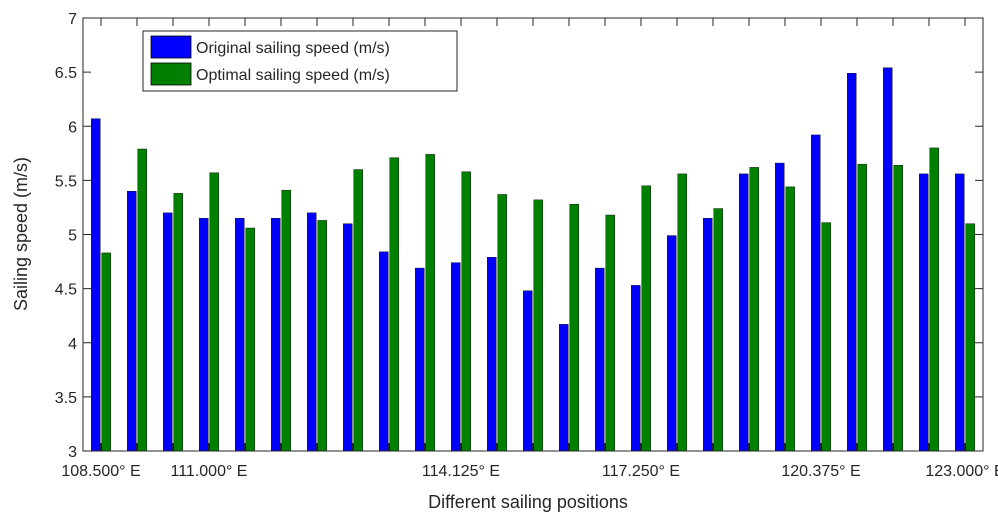 The width and height of the screenshot is (998, 519). Describe the element at coordinates (961, 471) in the screenshot. I see `x-tick-label-5: 123.000° E` at that location.